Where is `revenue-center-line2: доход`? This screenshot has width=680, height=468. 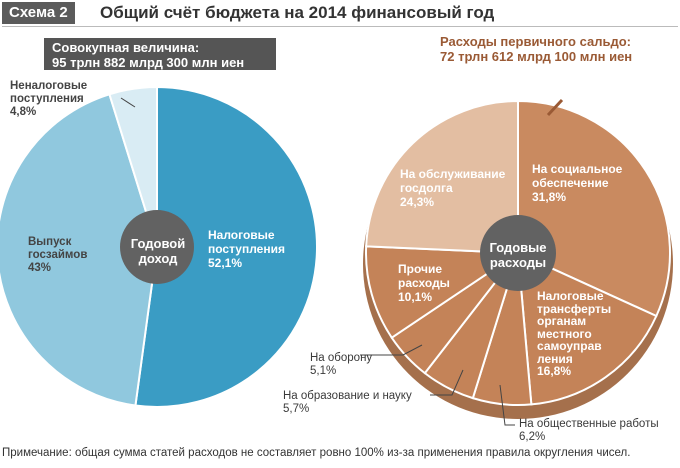 revenue-center-line2: доход is located at coordinates (158, 258).